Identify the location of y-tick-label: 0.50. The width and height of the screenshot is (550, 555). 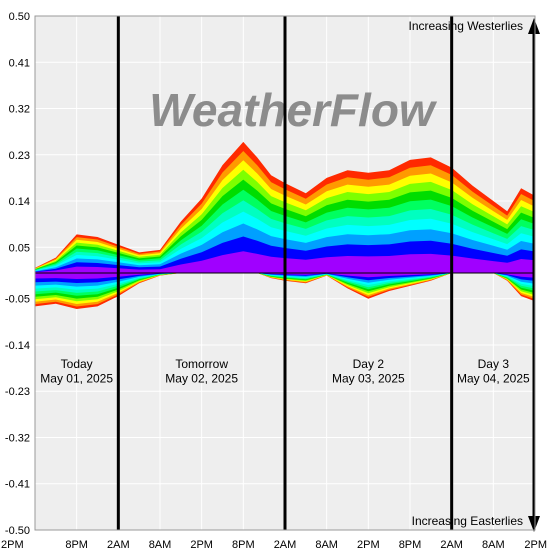
(19, 17).